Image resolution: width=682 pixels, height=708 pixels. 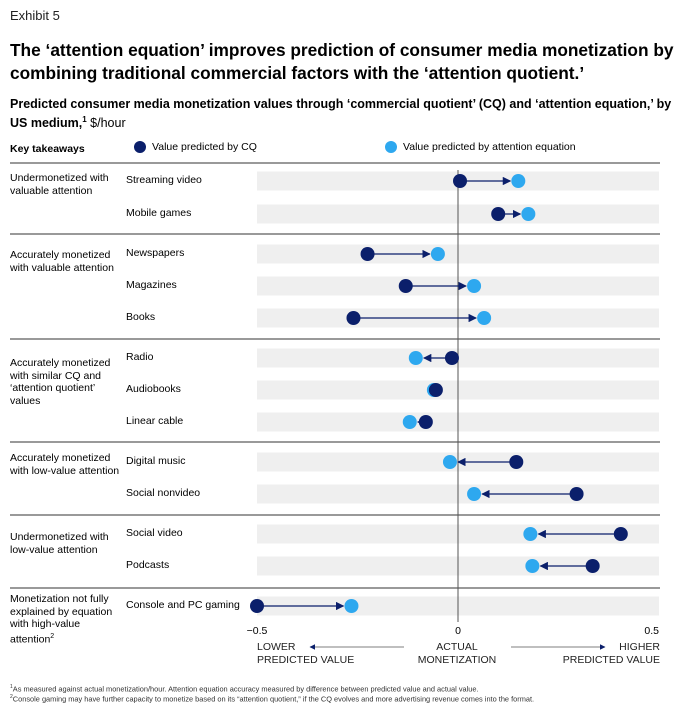 I want to click on axis-caption-left-line1: LOWER, so click(x=276, y=647).